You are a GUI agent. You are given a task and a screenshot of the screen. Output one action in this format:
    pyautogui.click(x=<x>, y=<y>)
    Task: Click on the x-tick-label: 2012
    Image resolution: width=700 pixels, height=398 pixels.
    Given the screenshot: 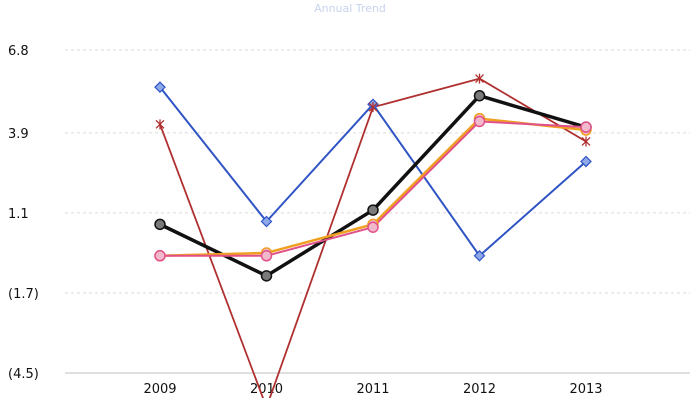 What is the action you would take?
    pyautogui.click(x=479, y=389)
    